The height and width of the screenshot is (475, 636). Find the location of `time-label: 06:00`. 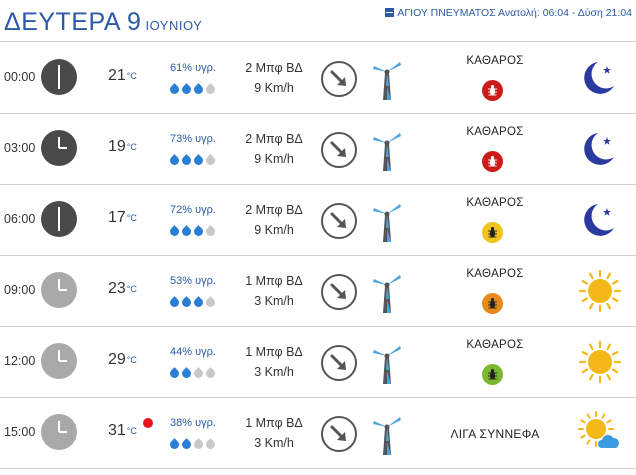

time-label: 06:00 is located at coordinates (20, 219).